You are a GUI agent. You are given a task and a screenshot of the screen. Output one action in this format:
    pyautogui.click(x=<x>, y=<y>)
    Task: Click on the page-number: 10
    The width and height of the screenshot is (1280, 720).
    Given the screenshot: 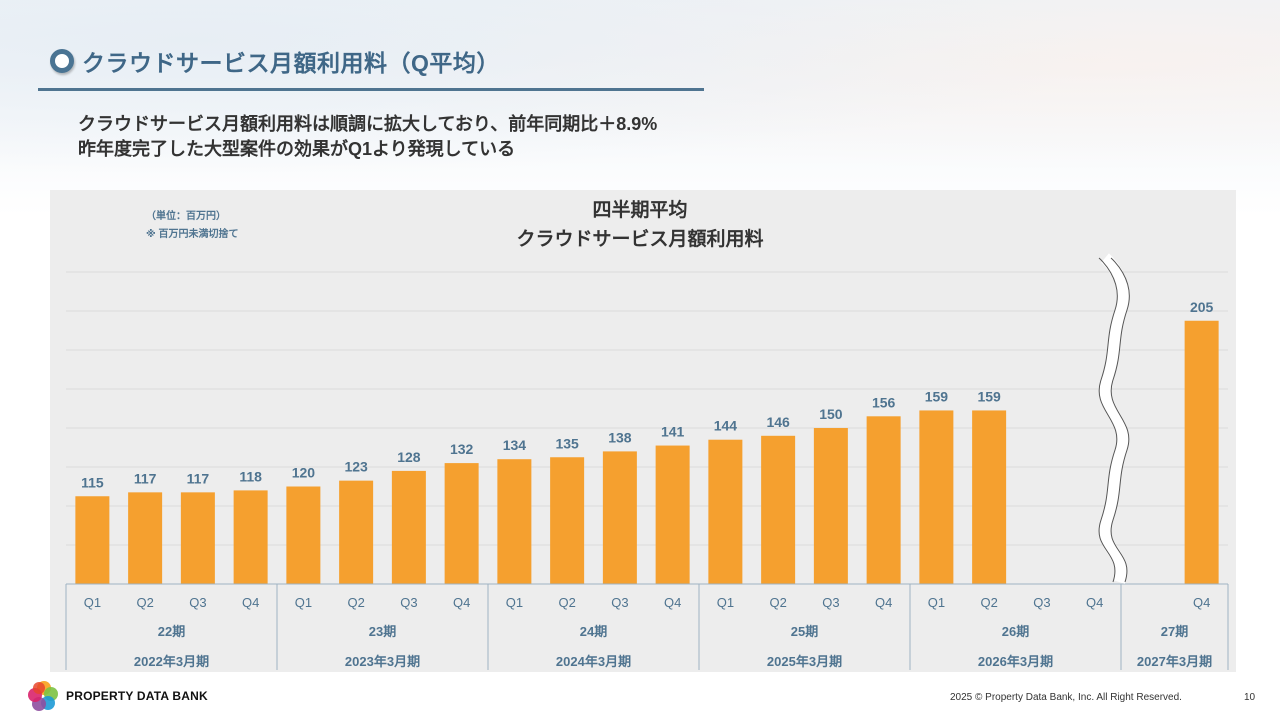 What is the action you would take?
    pyautogui.click(x=1250, y=697)
    